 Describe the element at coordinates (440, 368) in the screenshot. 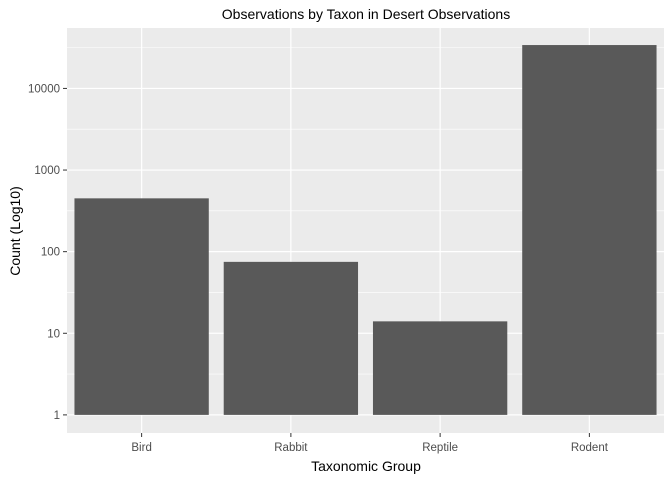

I see `bar-reptile` at that location.